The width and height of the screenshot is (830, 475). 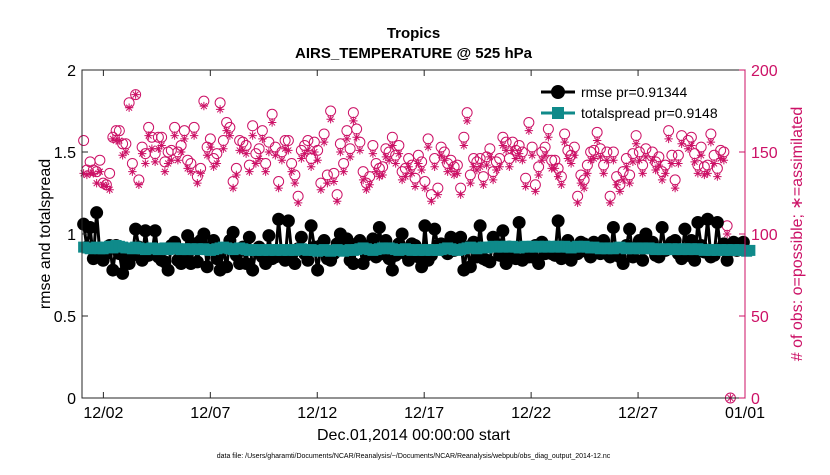 I want to click on x-tick-label: 12/07, so click(x=210, y=413).